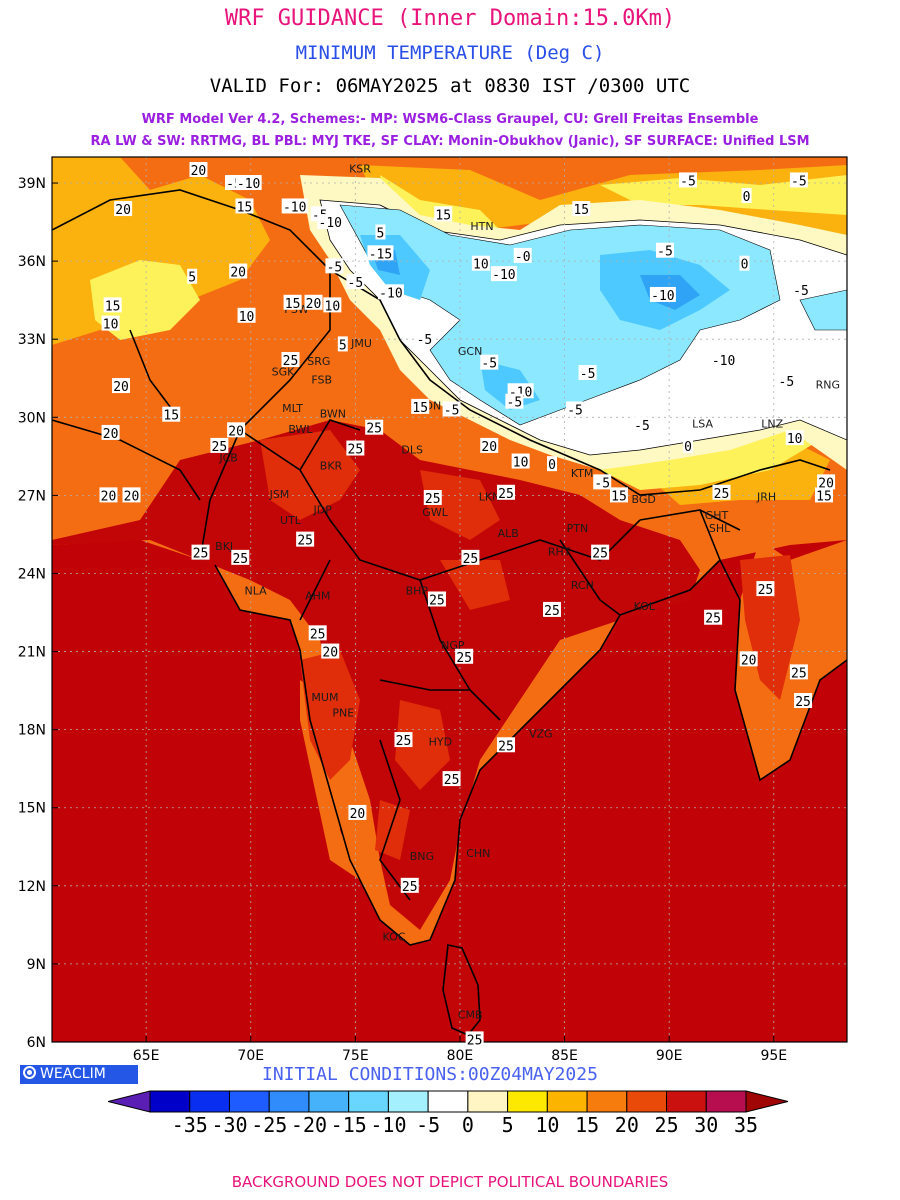 This screenshot has width=900, height=1200. I want to click on logo-icon, so click(29, 1072).